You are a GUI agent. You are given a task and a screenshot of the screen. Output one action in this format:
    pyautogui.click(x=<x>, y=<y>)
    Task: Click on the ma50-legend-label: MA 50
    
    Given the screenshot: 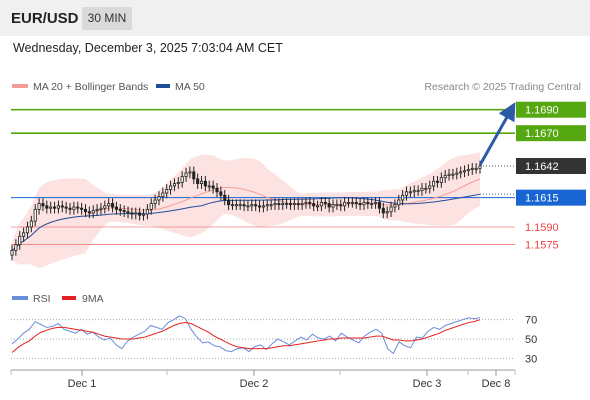 What is the action you would take?
    pyautogui.click(x=190, y=87)
    